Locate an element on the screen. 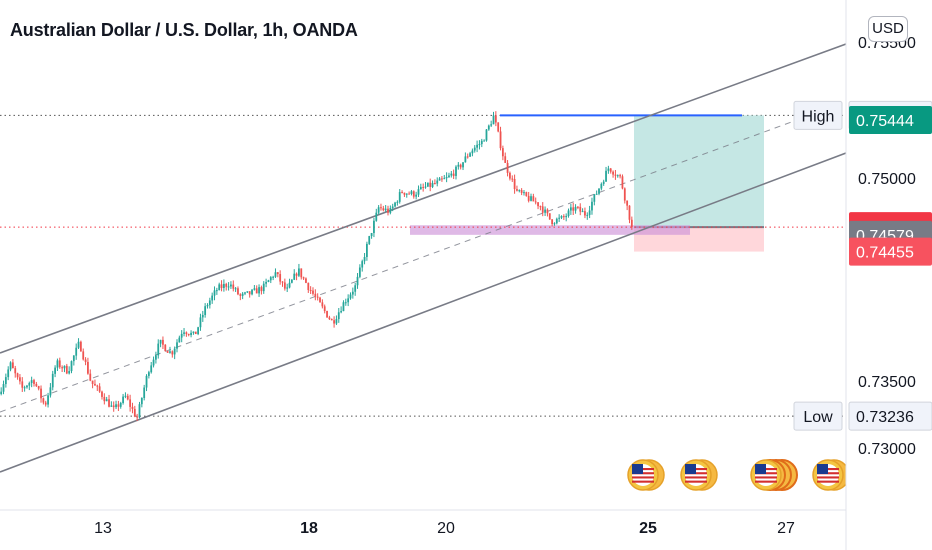 Image resolution: width=932 pixels, height=550 pixels. time-axis: 13 18 20 25 27 is located at coordinates (423, 523).